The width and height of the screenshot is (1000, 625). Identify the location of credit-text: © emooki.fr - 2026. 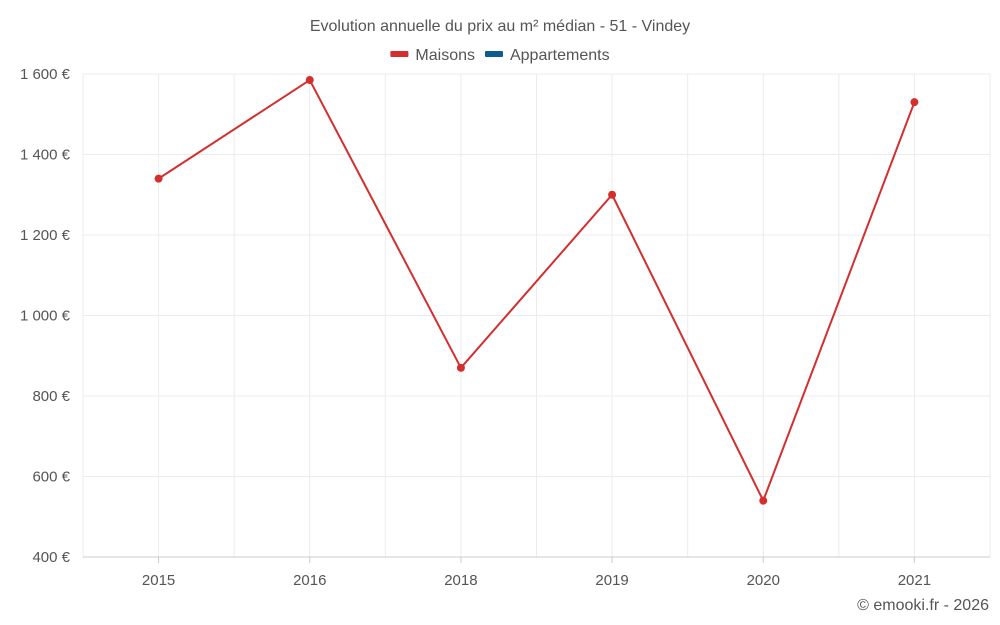
(923, 605).